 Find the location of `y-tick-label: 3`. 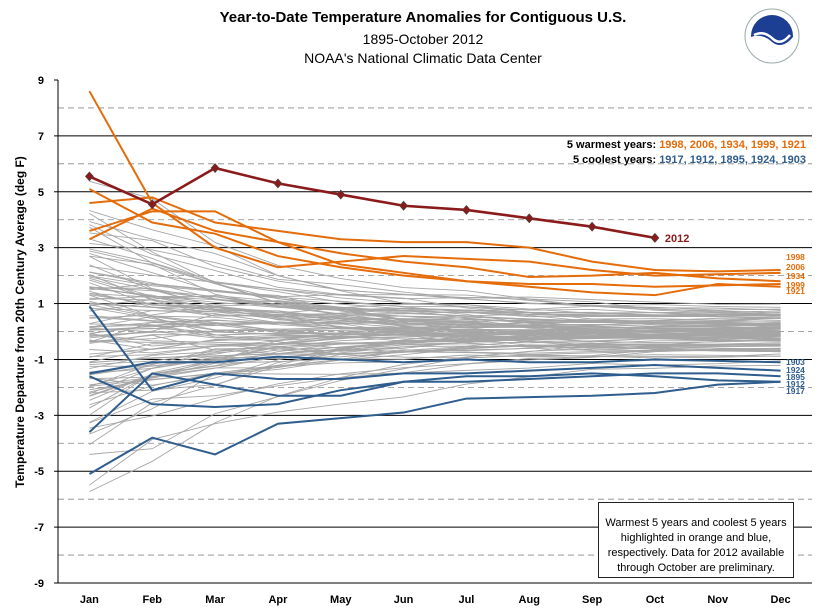

y-tick-label: 3 is located at coordinates (41, 249).